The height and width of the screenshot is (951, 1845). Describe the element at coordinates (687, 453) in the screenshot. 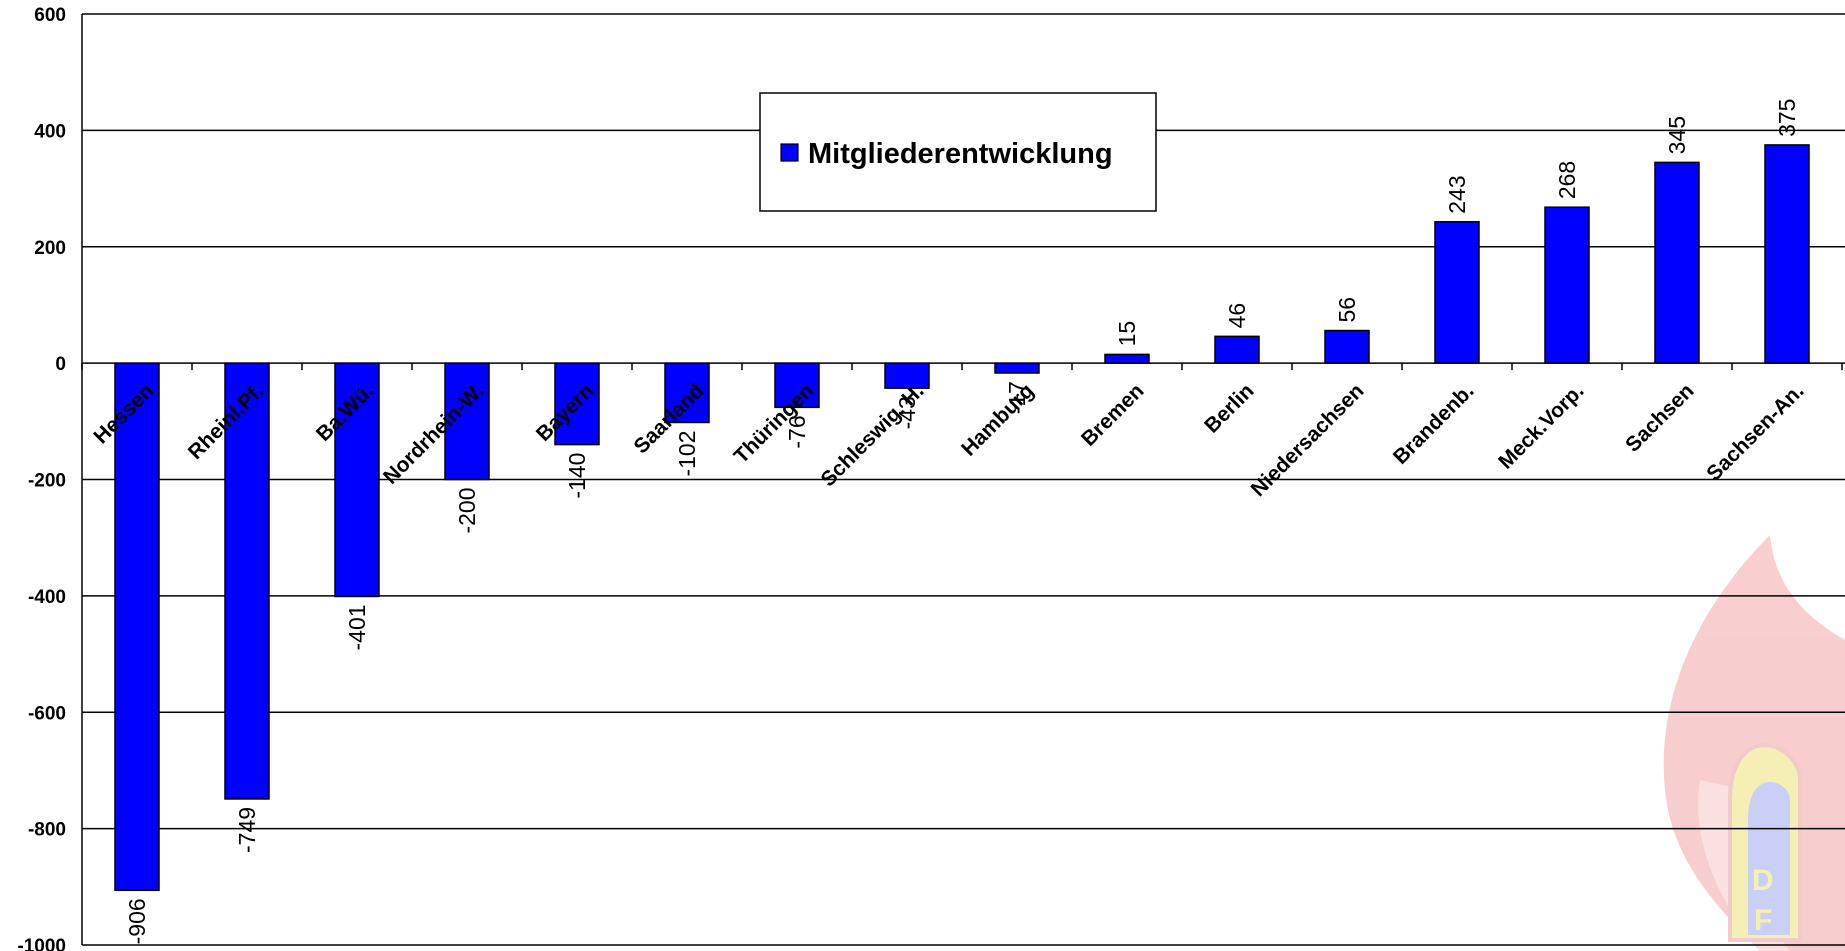

I see `data-label: -102` at that location.